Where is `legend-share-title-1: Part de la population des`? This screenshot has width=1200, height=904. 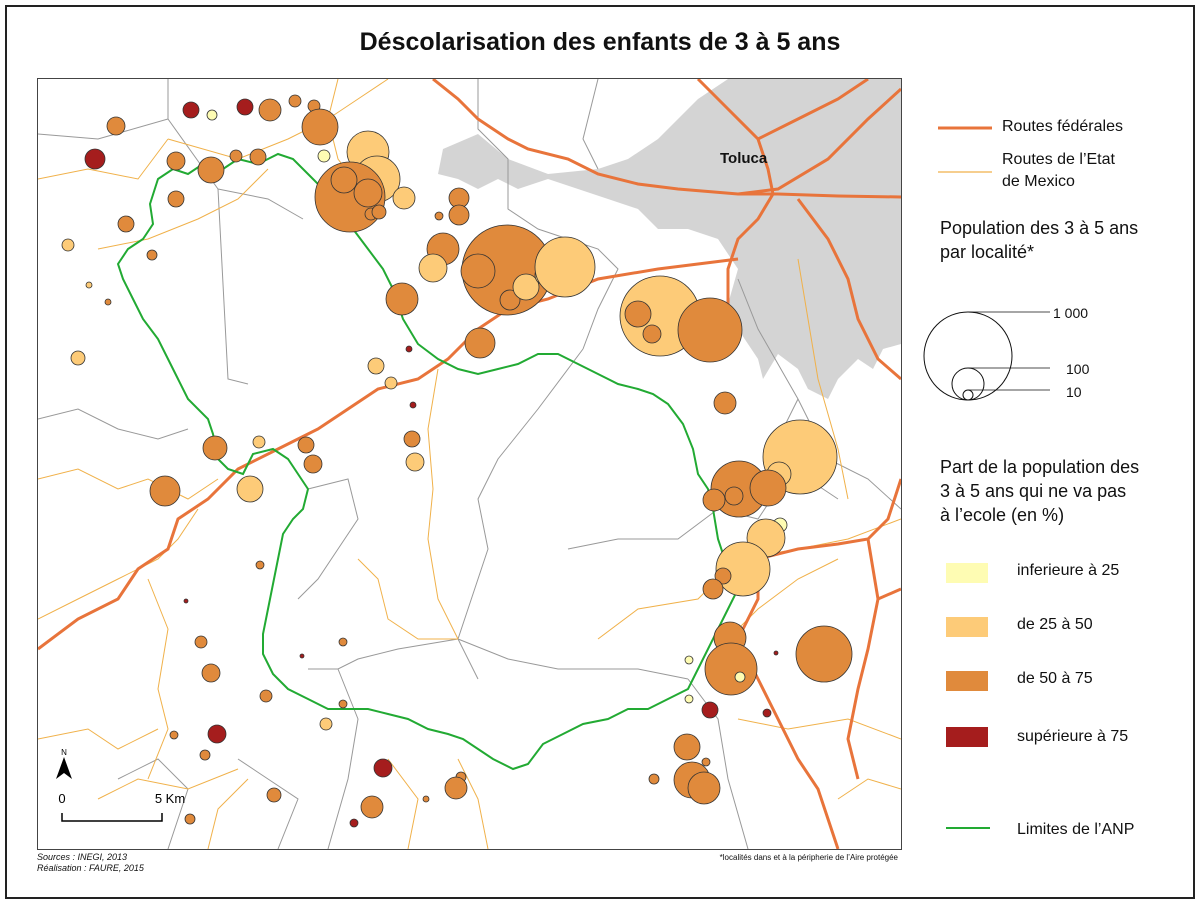 legend-share-title-1: Part de la population des is located at coordinates (1040, 467).